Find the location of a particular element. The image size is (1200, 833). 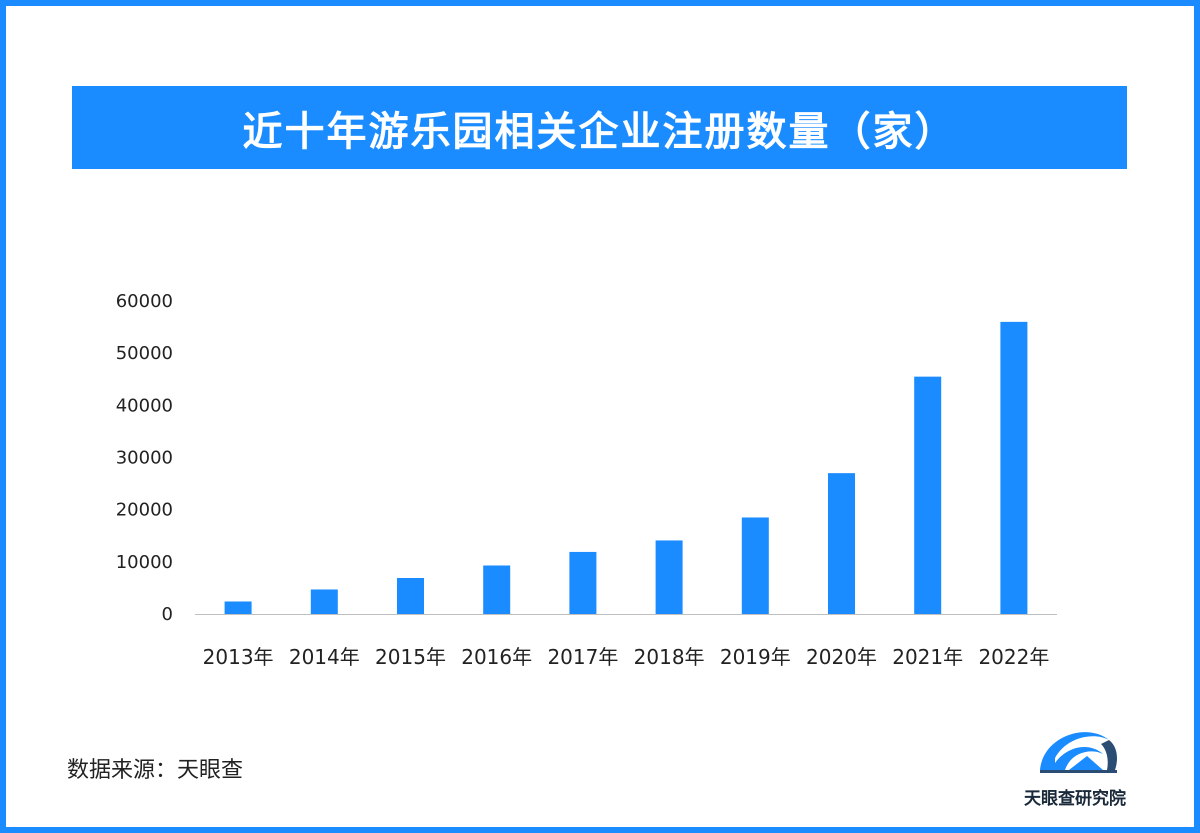

x-tick-label: 2014年 is located at coordinates (324, 657).